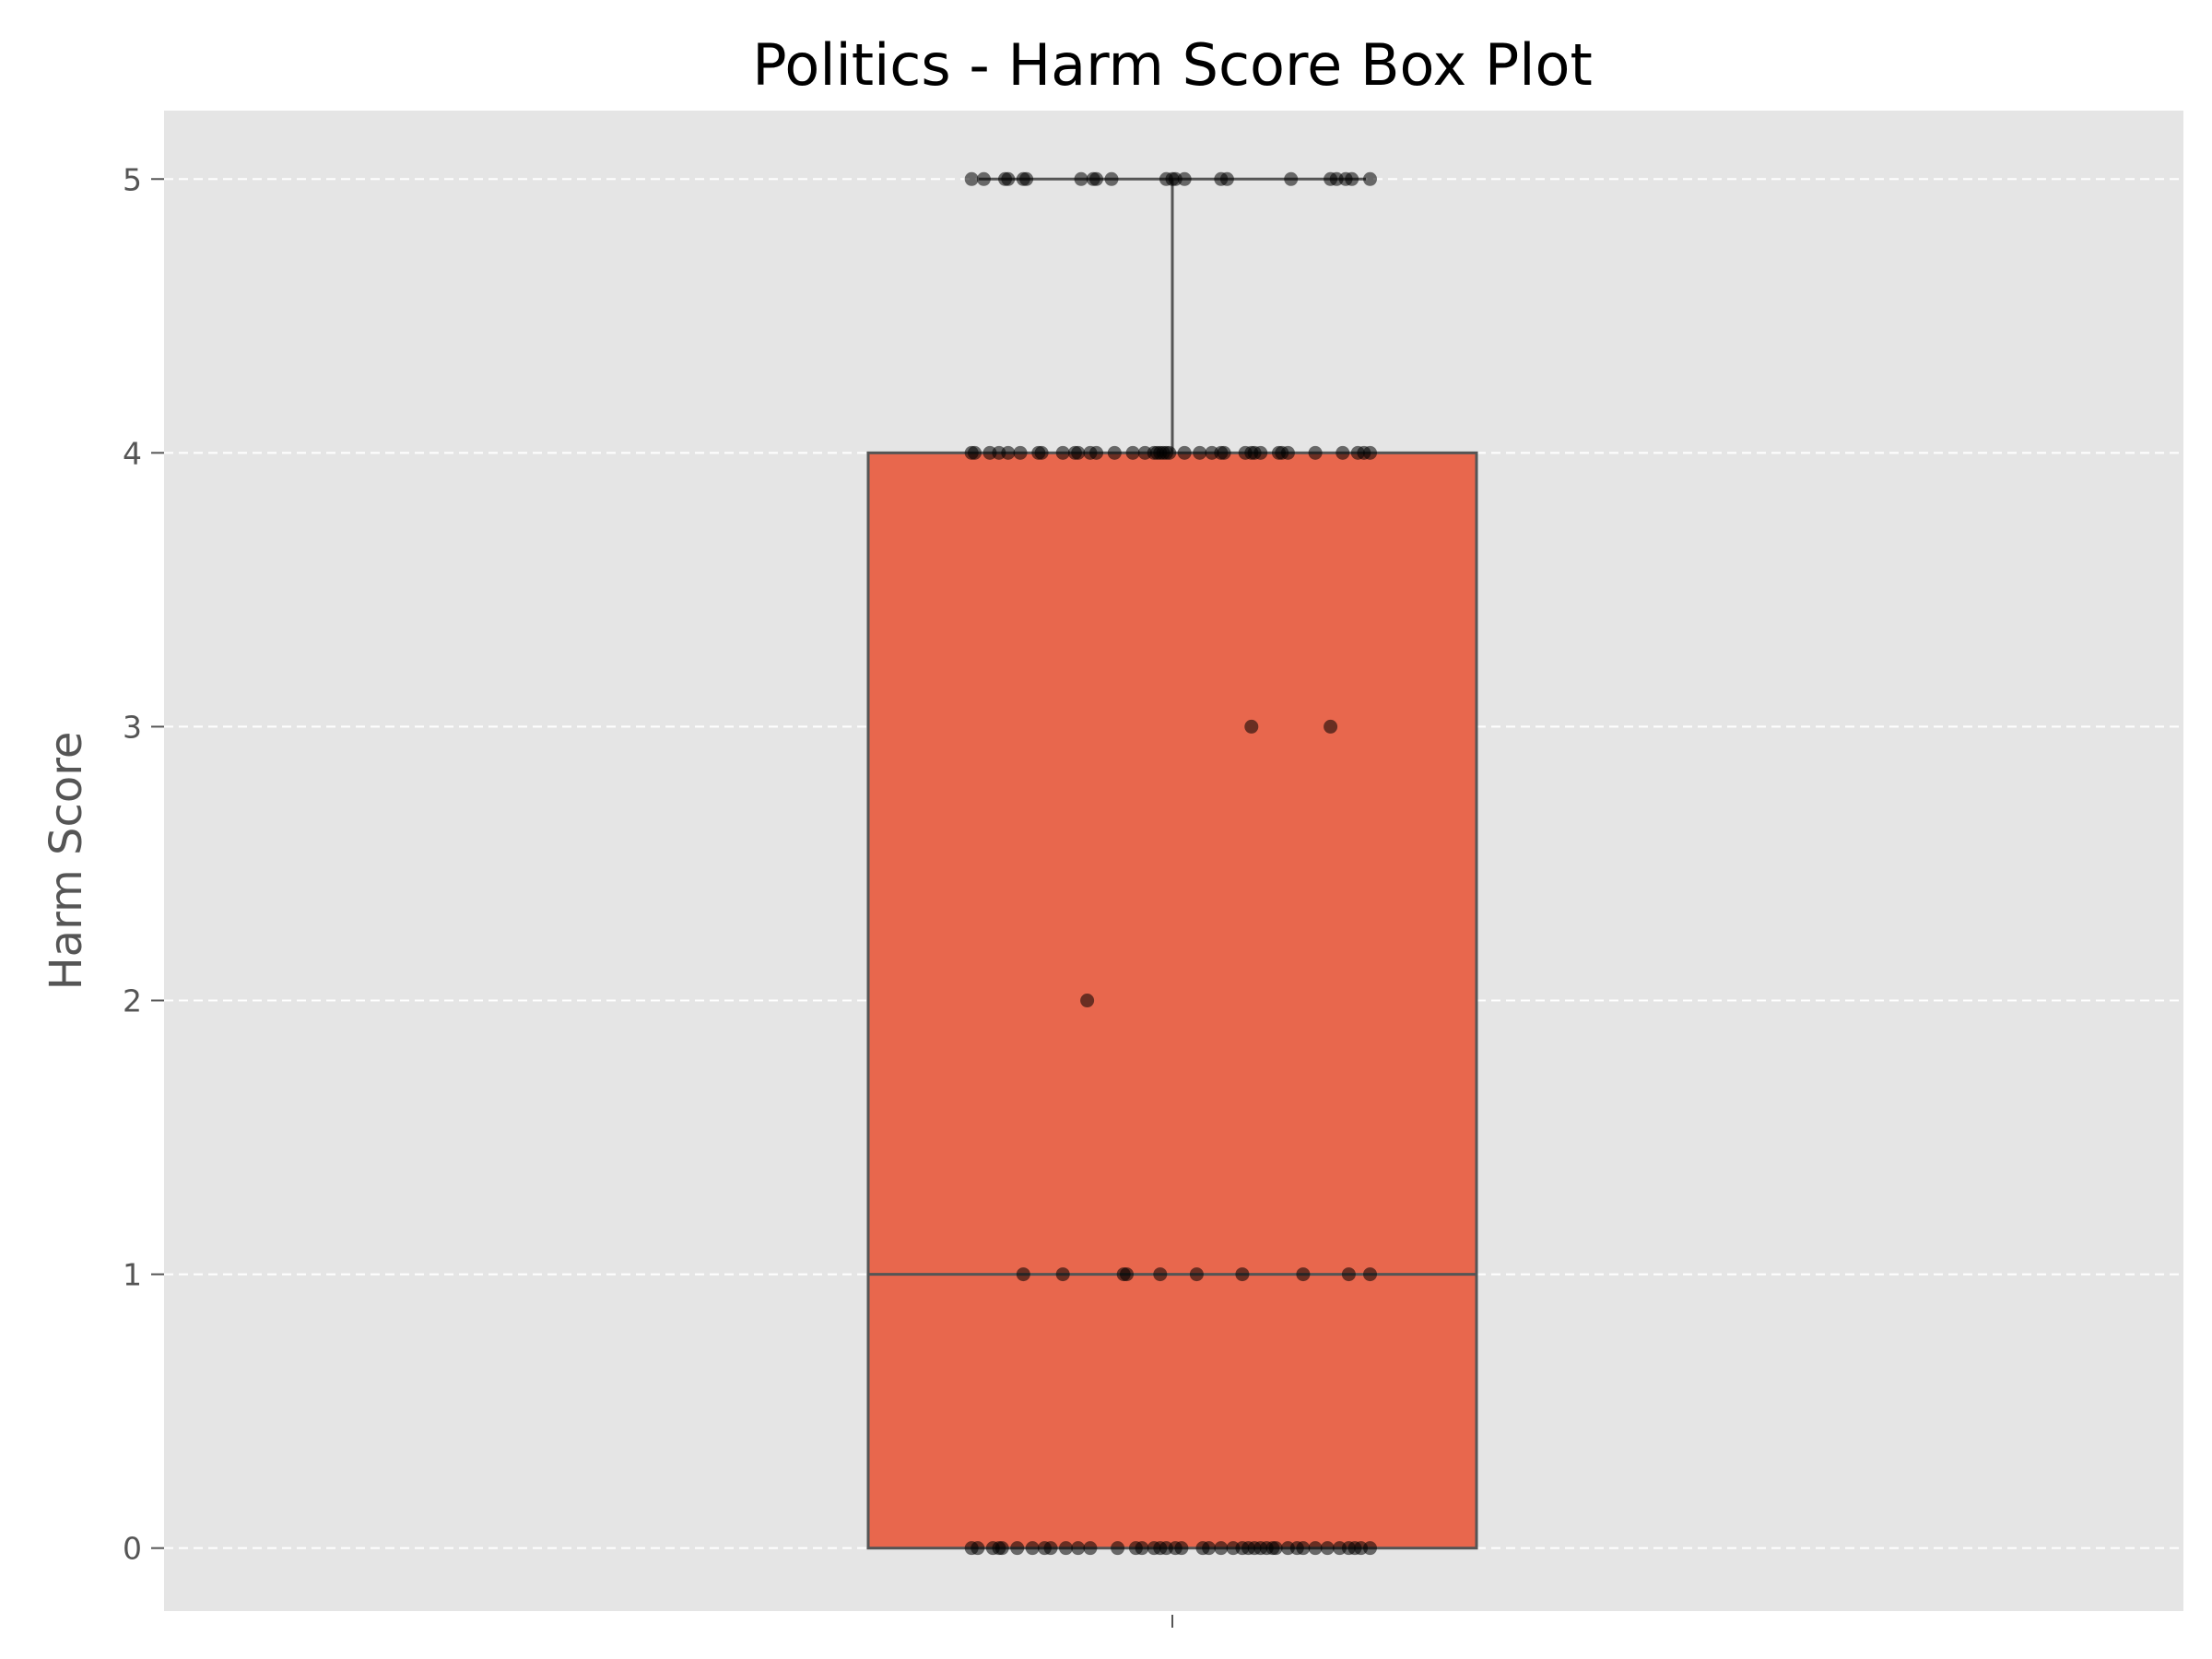  Describe the element at coordinates (143, 864) in the screenshot. I see `y-axis-ticks: 0 1 2 3 4 5` at that location.